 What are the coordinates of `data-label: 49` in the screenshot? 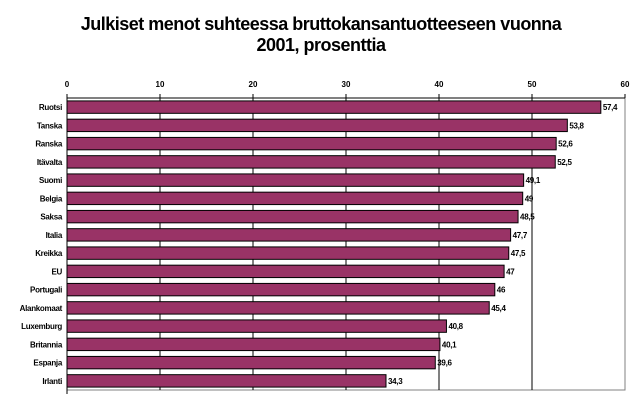 It's located at (529, 198).